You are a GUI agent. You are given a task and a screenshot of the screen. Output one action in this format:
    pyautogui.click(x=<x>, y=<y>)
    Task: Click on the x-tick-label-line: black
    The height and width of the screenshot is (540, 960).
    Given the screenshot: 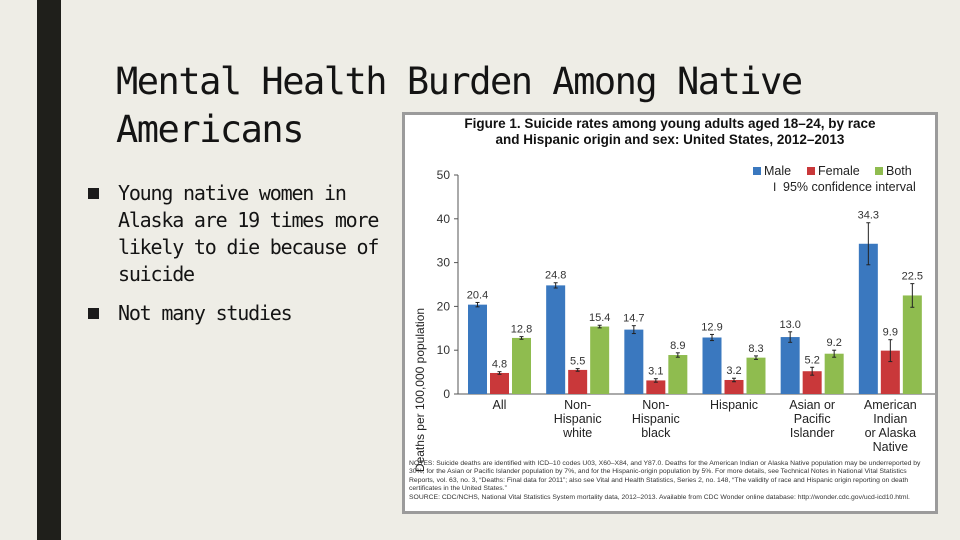 What is the action you would take?
    pyautogui.click(x=656, y=433)
    